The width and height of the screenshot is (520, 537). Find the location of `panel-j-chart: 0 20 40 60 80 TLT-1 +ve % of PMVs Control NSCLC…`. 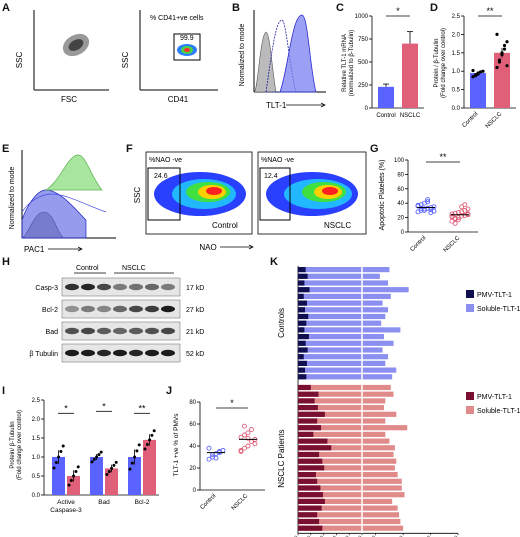

panel-j-chart: 0 20 40 60 80 TLT-1 +ve % of PMVs Control NSCLC… is located at coordinates (219, 455).